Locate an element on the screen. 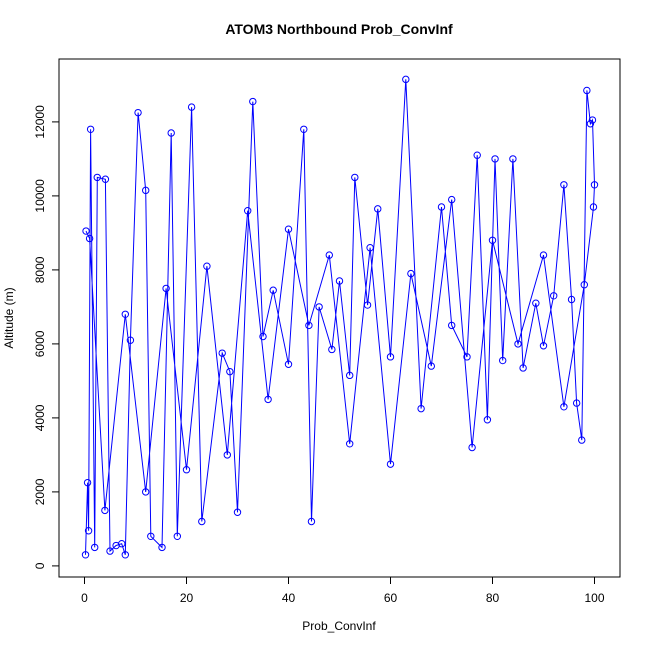  y-tick-label: 12000 is located at coordinates (40, 122).